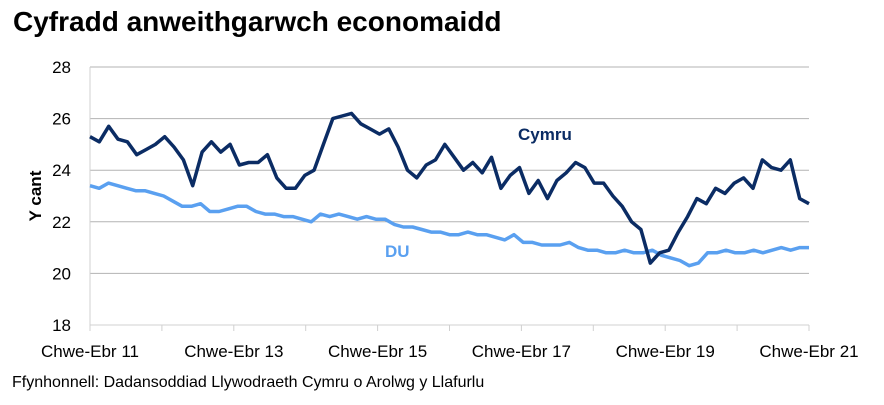  What do you see at coordinates (233, 351) in the screenshot?
I see `x-tick-label: Chwe-Ebr 13` at bounding box center [233, 351].